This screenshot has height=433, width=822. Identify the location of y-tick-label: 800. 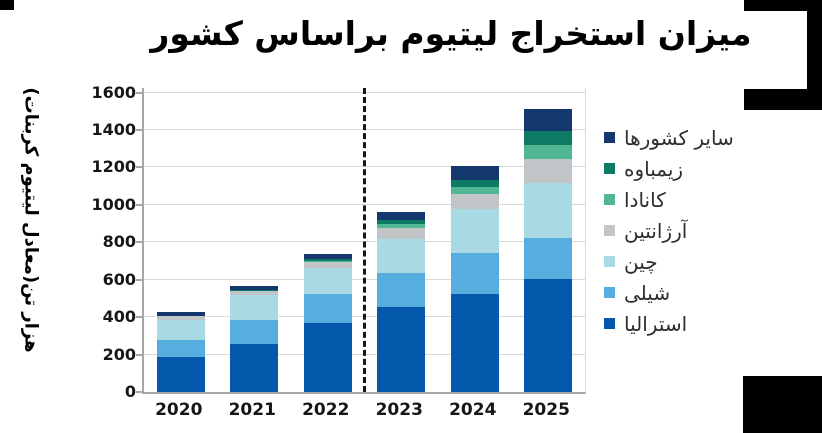
(119, 242).